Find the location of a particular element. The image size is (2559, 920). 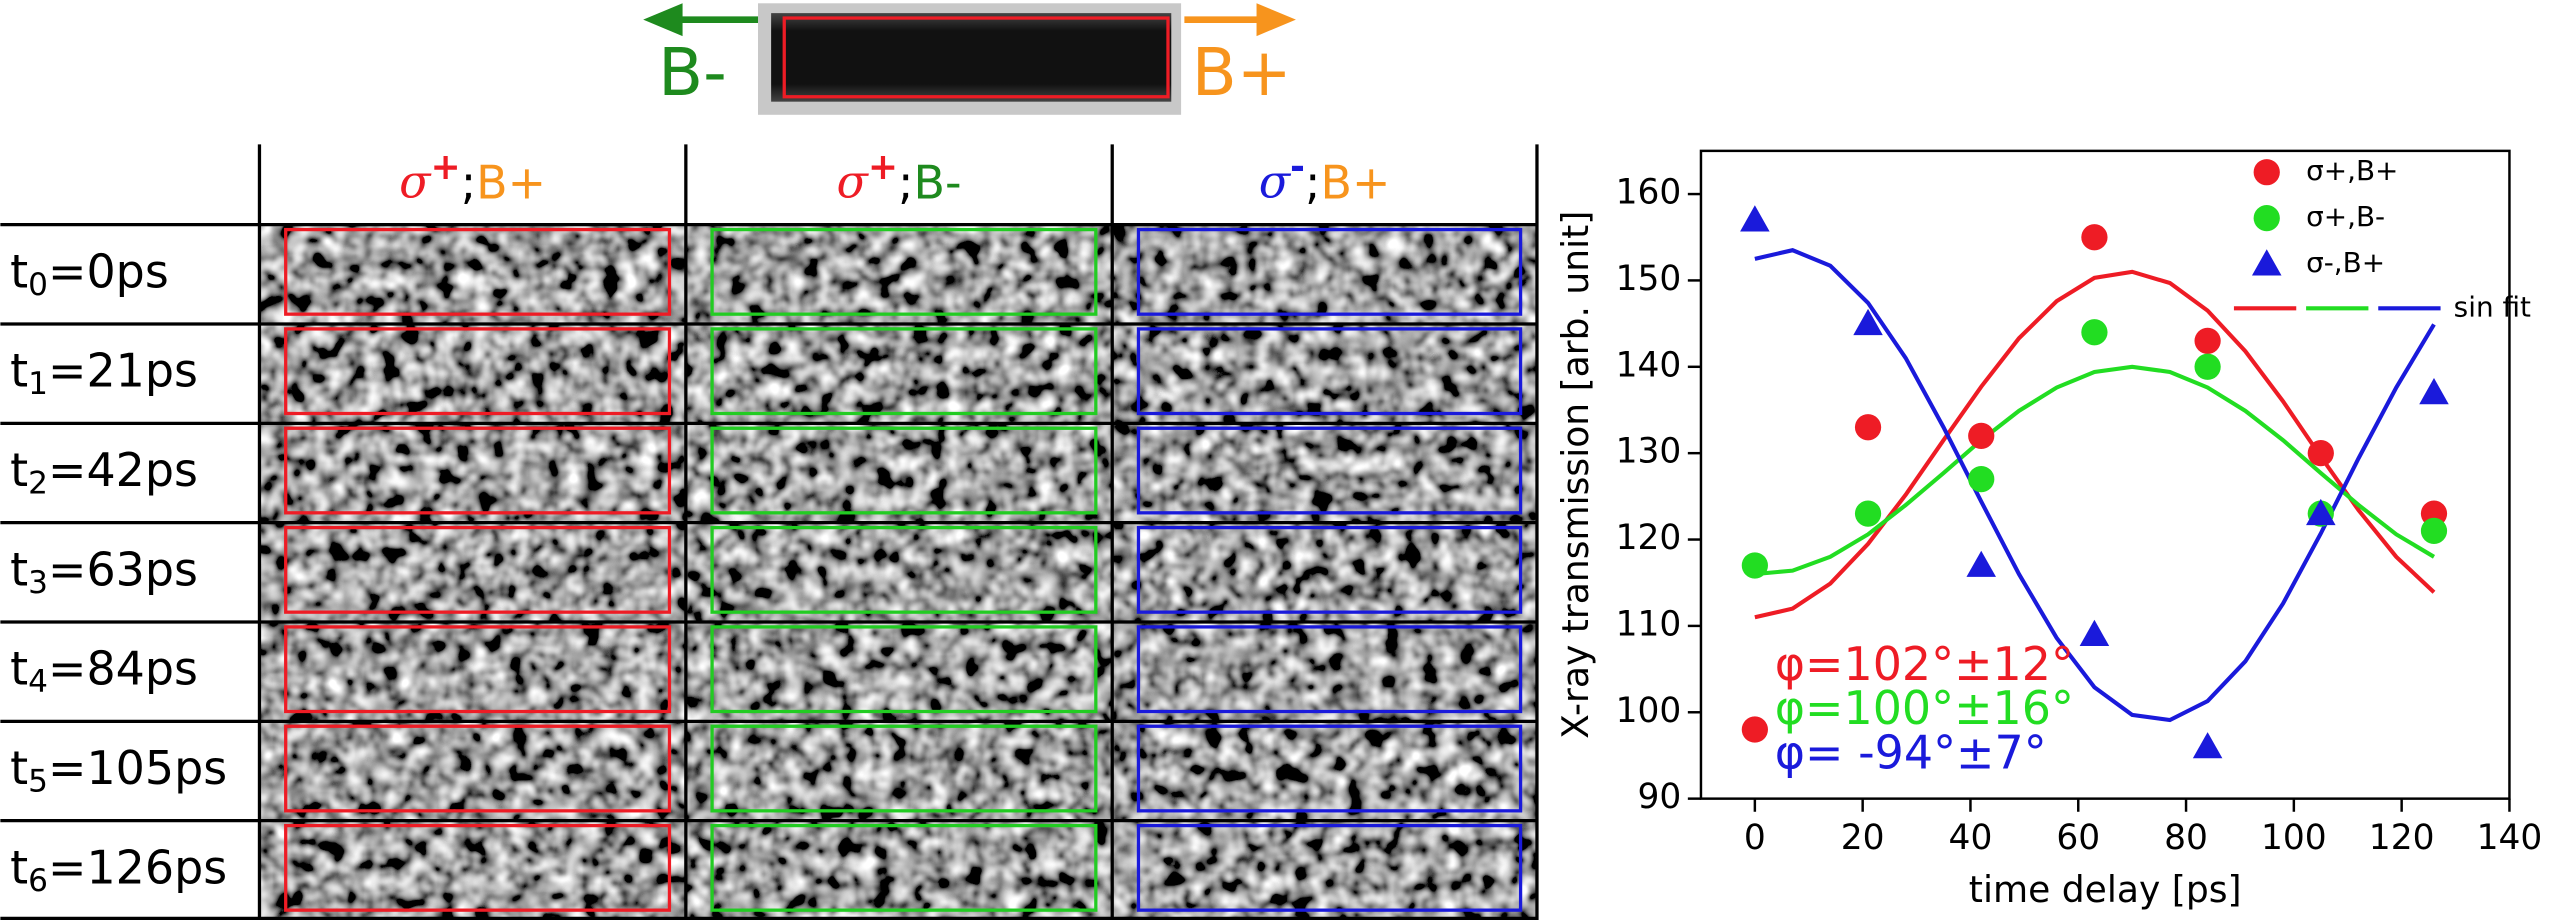

index: 6 is located at coordinates (38, 881).